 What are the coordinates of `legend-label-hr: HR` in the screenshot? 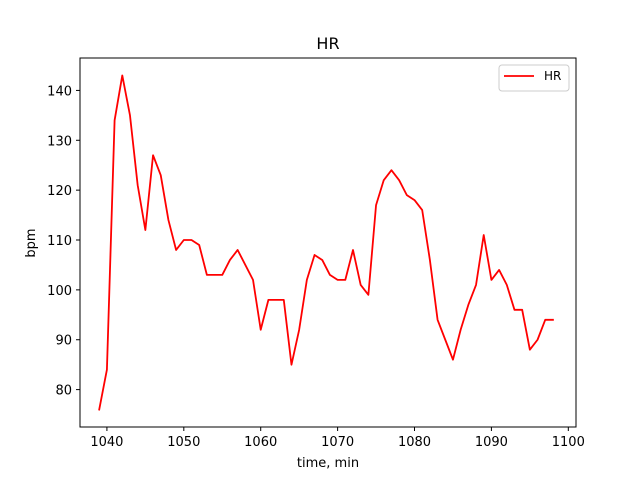 It's located at (552, 76).